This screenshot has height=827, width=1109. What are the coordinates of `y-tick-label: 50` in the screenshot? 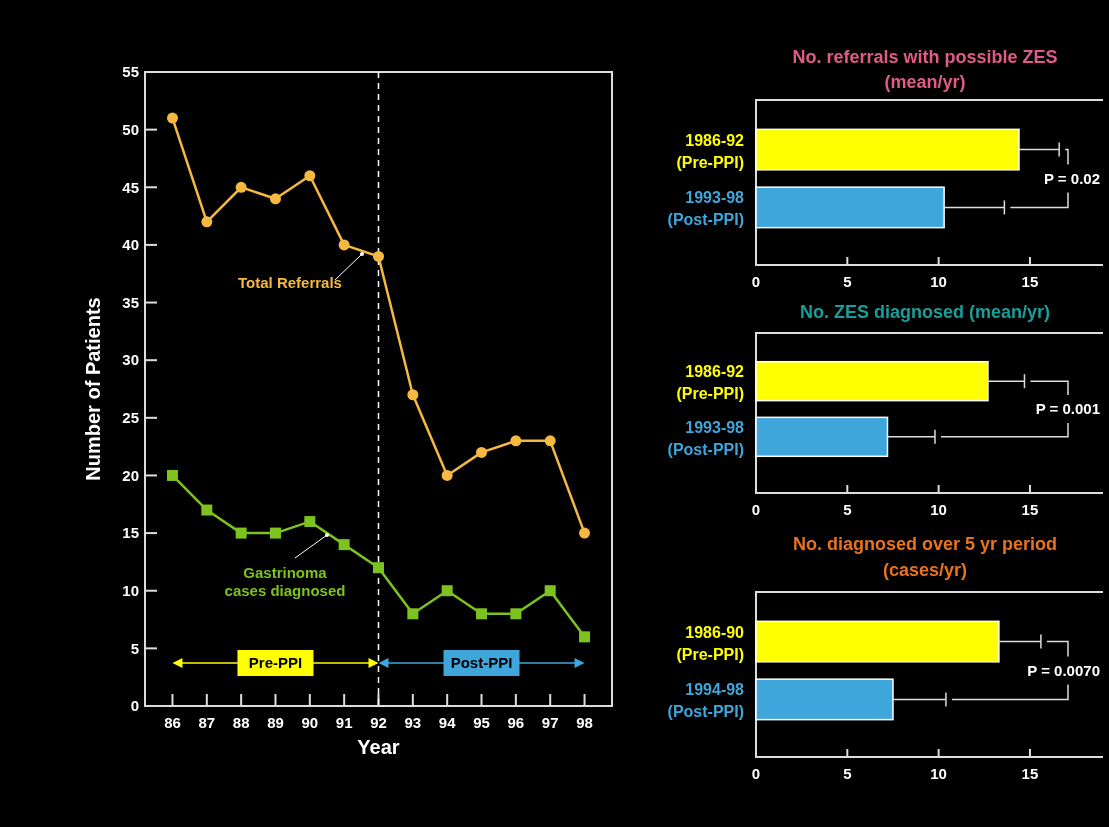 It's located at (130, 129).